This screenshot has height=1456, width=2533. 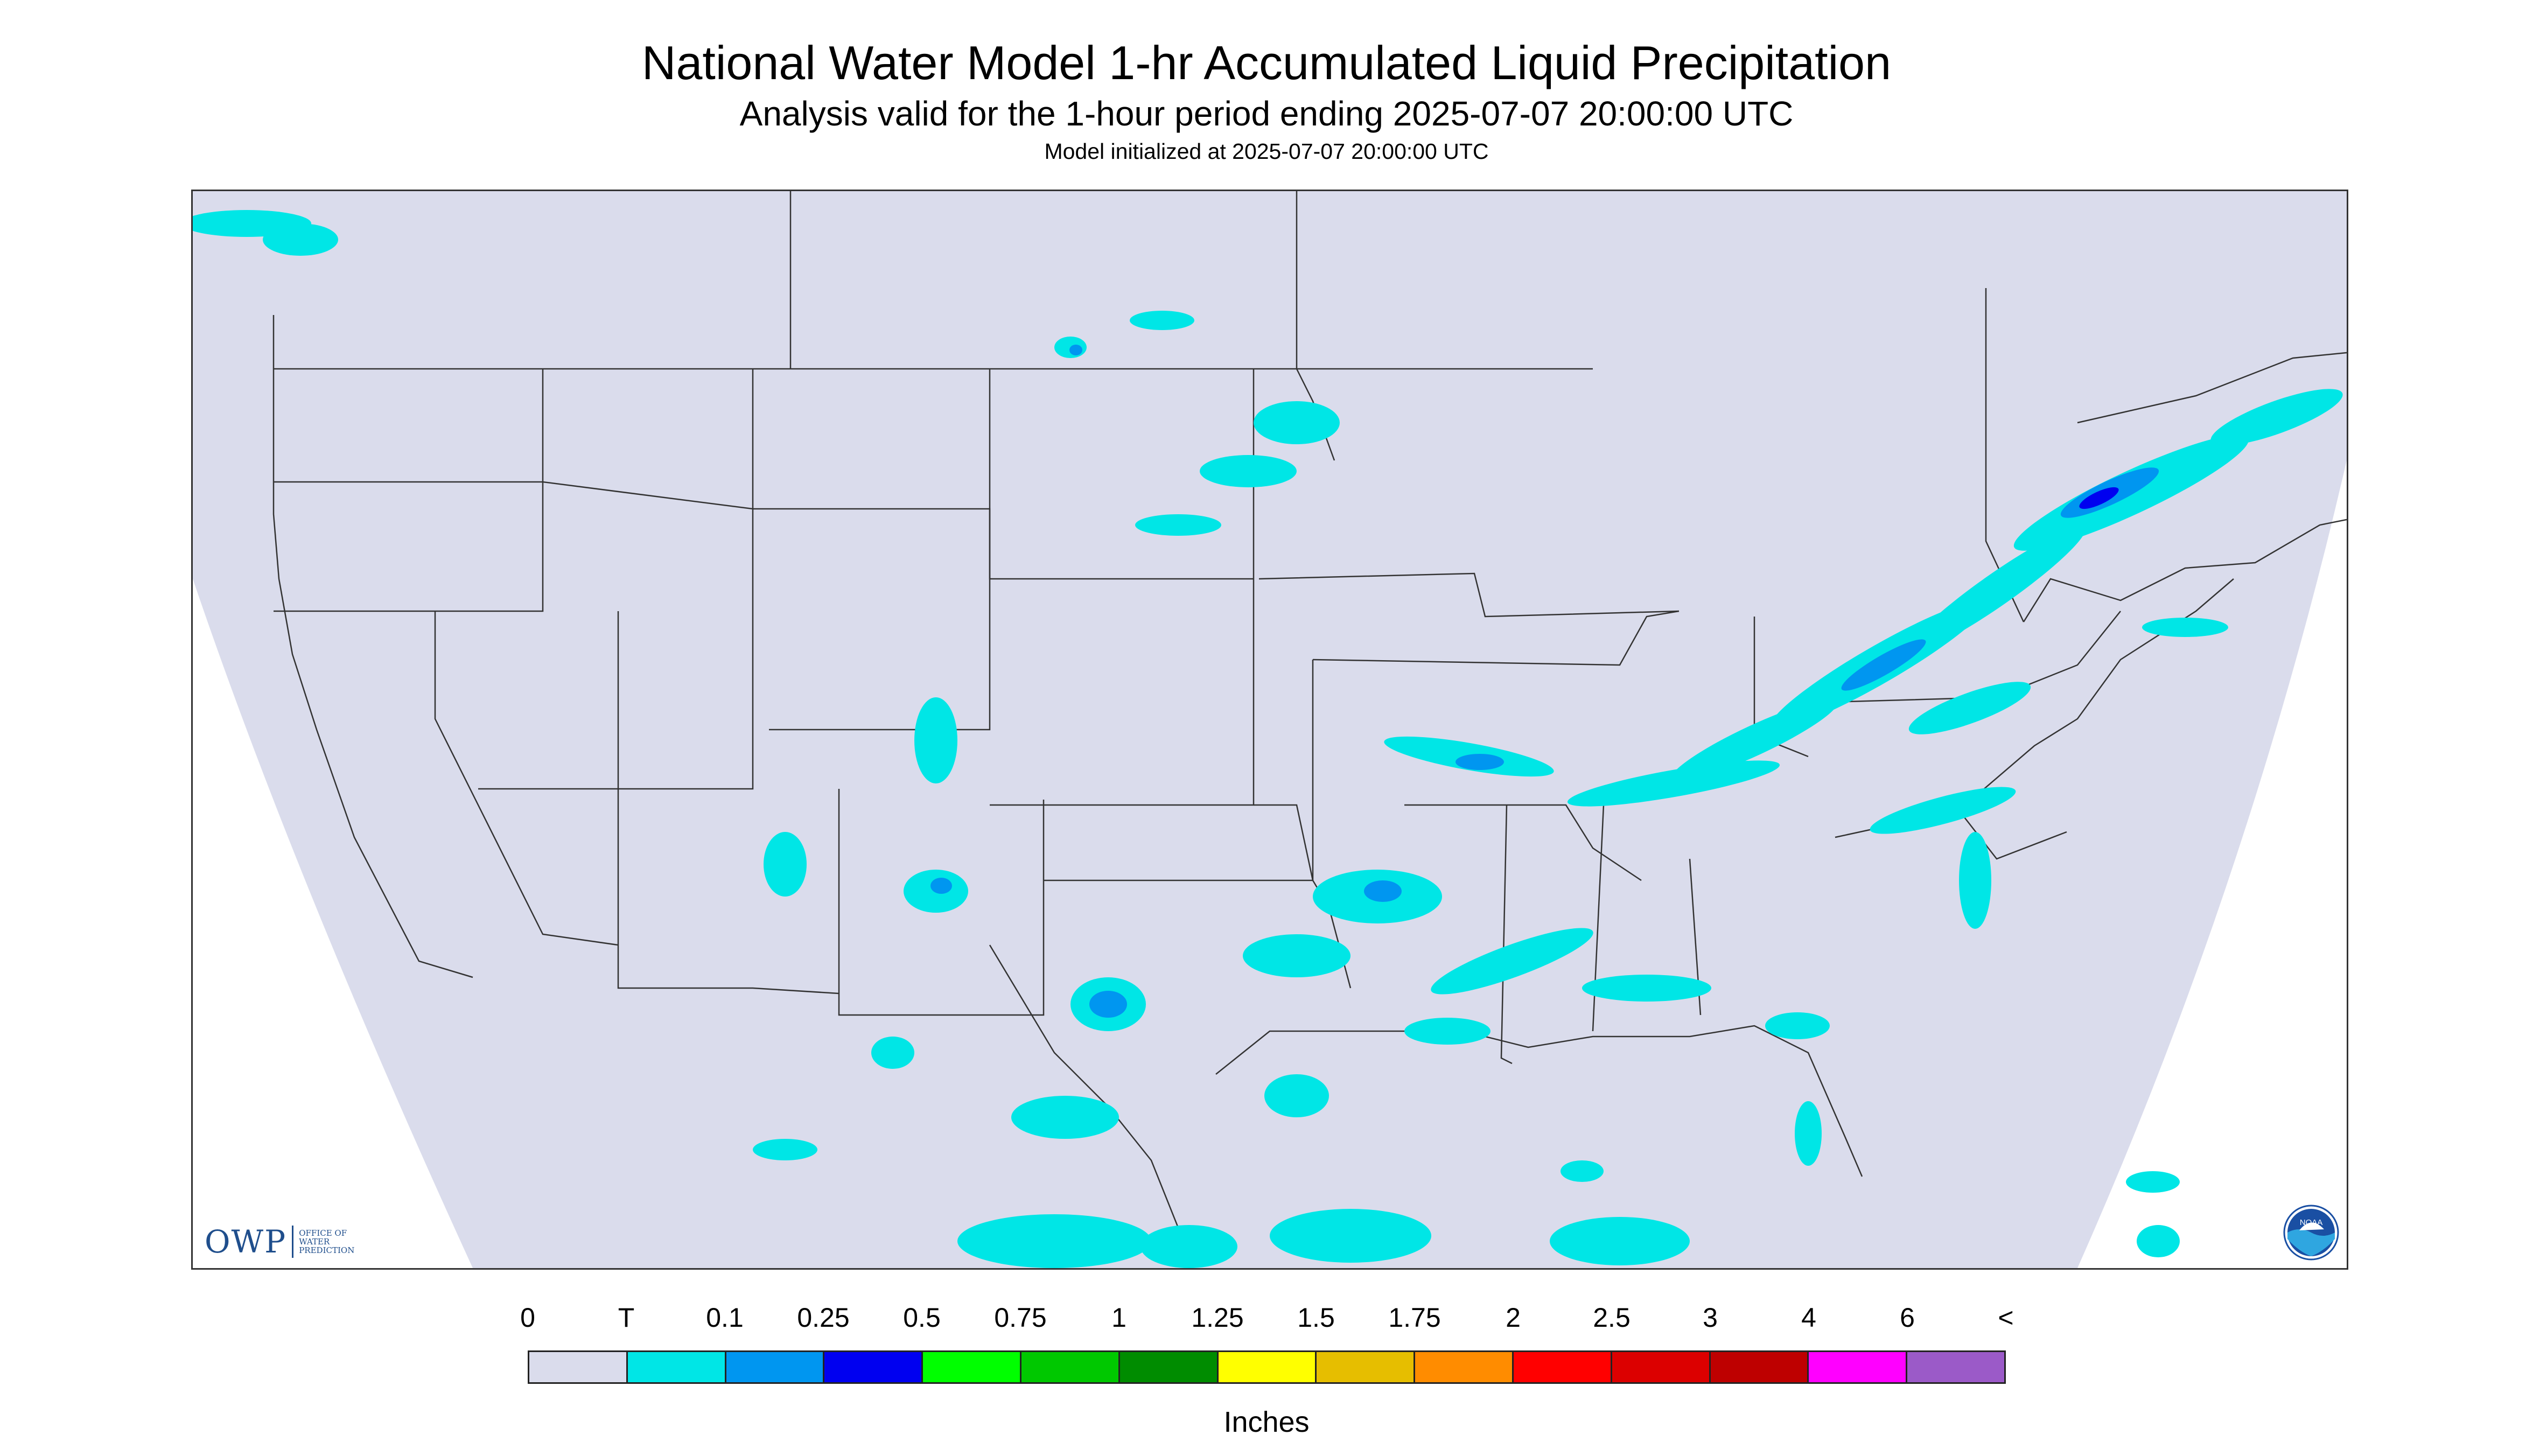 I want to click on legend-tick-label: 3, so click(x=1710, y=1318).